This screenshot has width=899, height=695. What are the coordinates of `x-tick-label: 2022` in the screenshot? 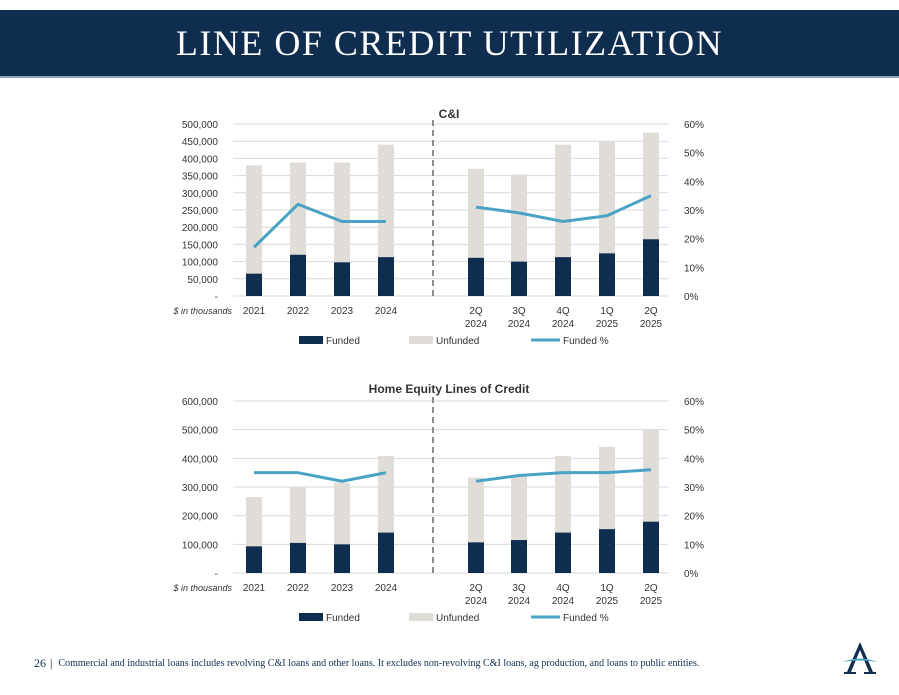 It's located at (298, 311).